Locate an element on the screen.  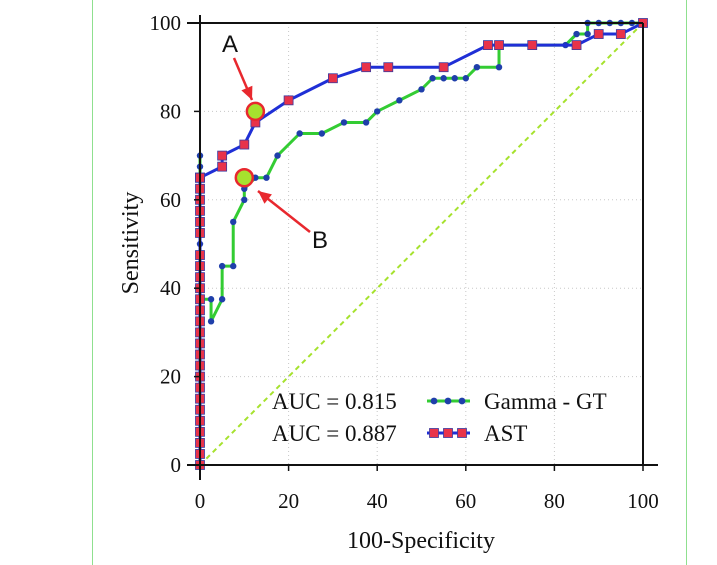
x-tick-label-0: 0 is located at coordinates (200, 501).